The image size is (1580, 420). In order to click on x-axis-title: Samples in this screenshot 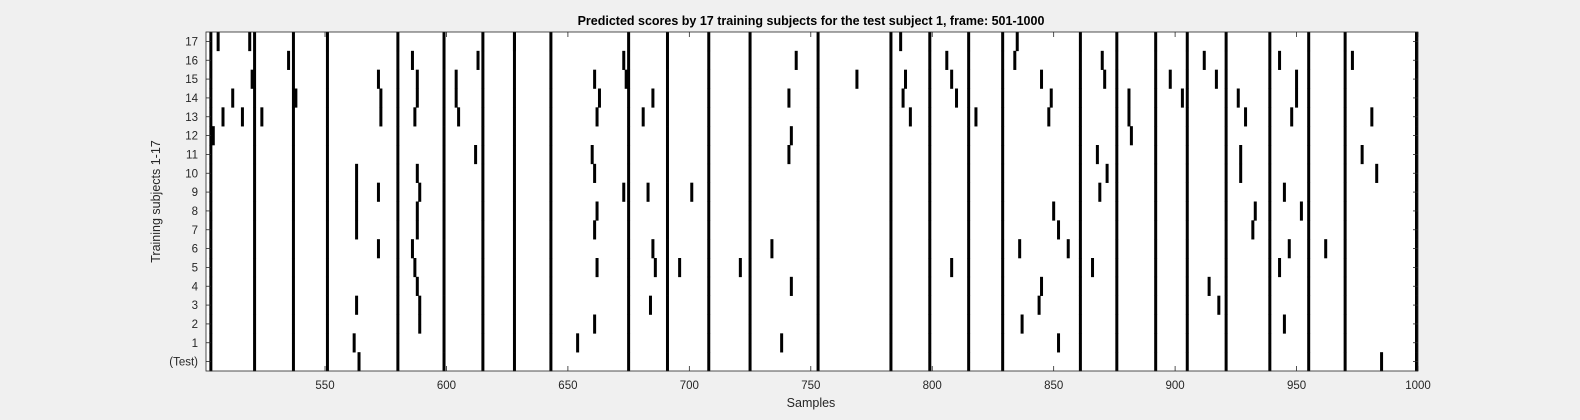, I will do `click(811, 403)`.